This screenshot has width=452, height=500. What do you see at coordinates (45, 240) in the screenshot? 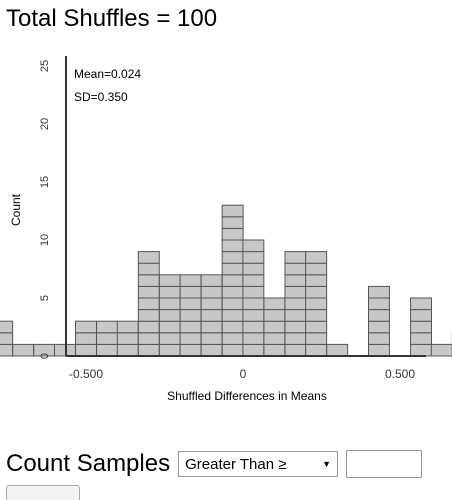
I see `y-tick-label: 10` at bounding box center [45, 240].